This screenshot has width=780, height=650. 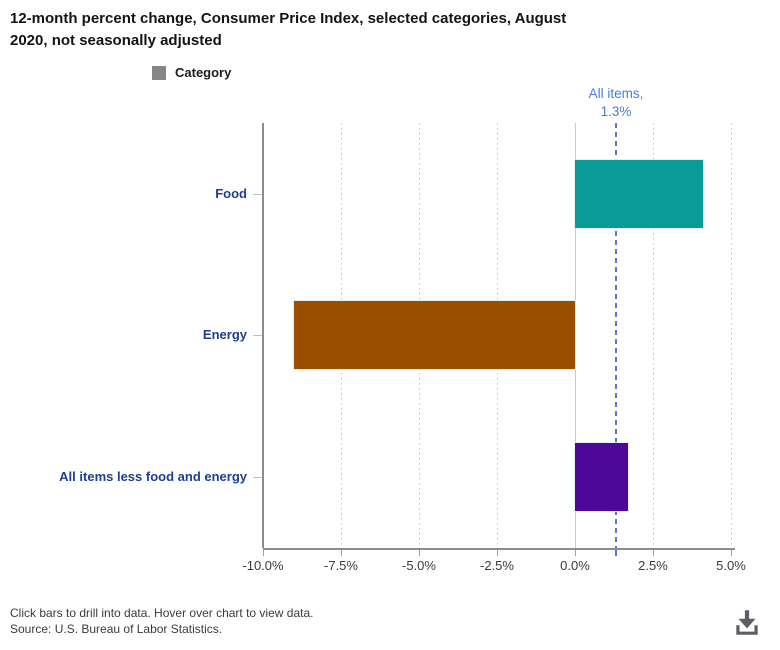 I want to click on x-tick-label: -7.5%, so click(x=341, y=565).